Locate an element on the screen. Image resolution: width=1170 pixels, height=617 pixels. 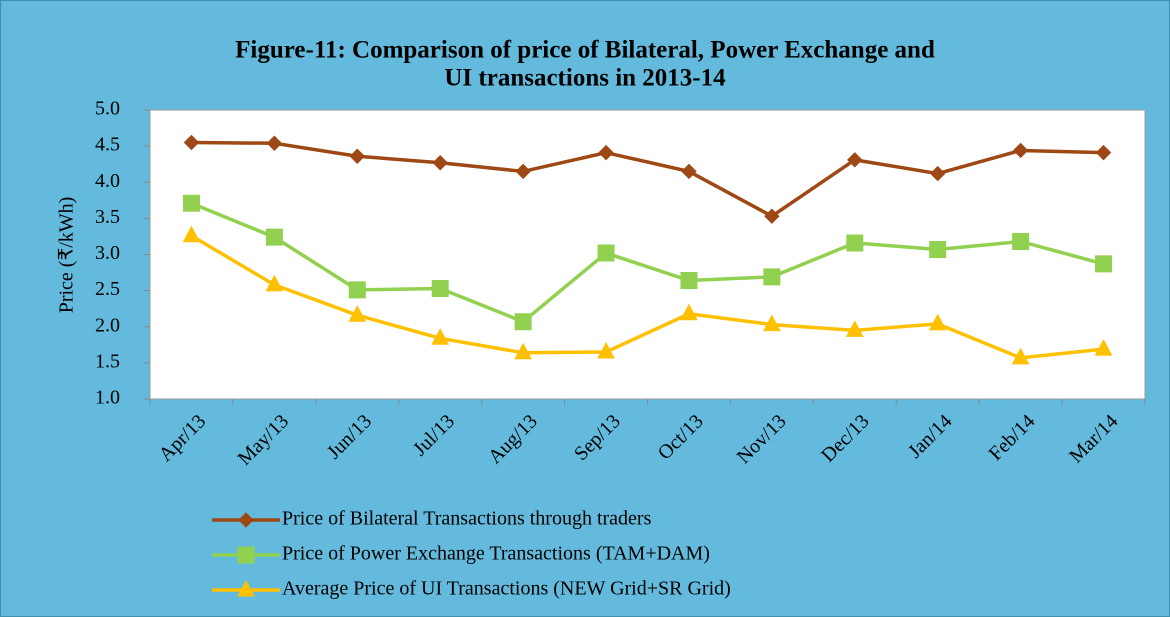
y-tick-label: 2.0 is located at coordinates (107, 325).